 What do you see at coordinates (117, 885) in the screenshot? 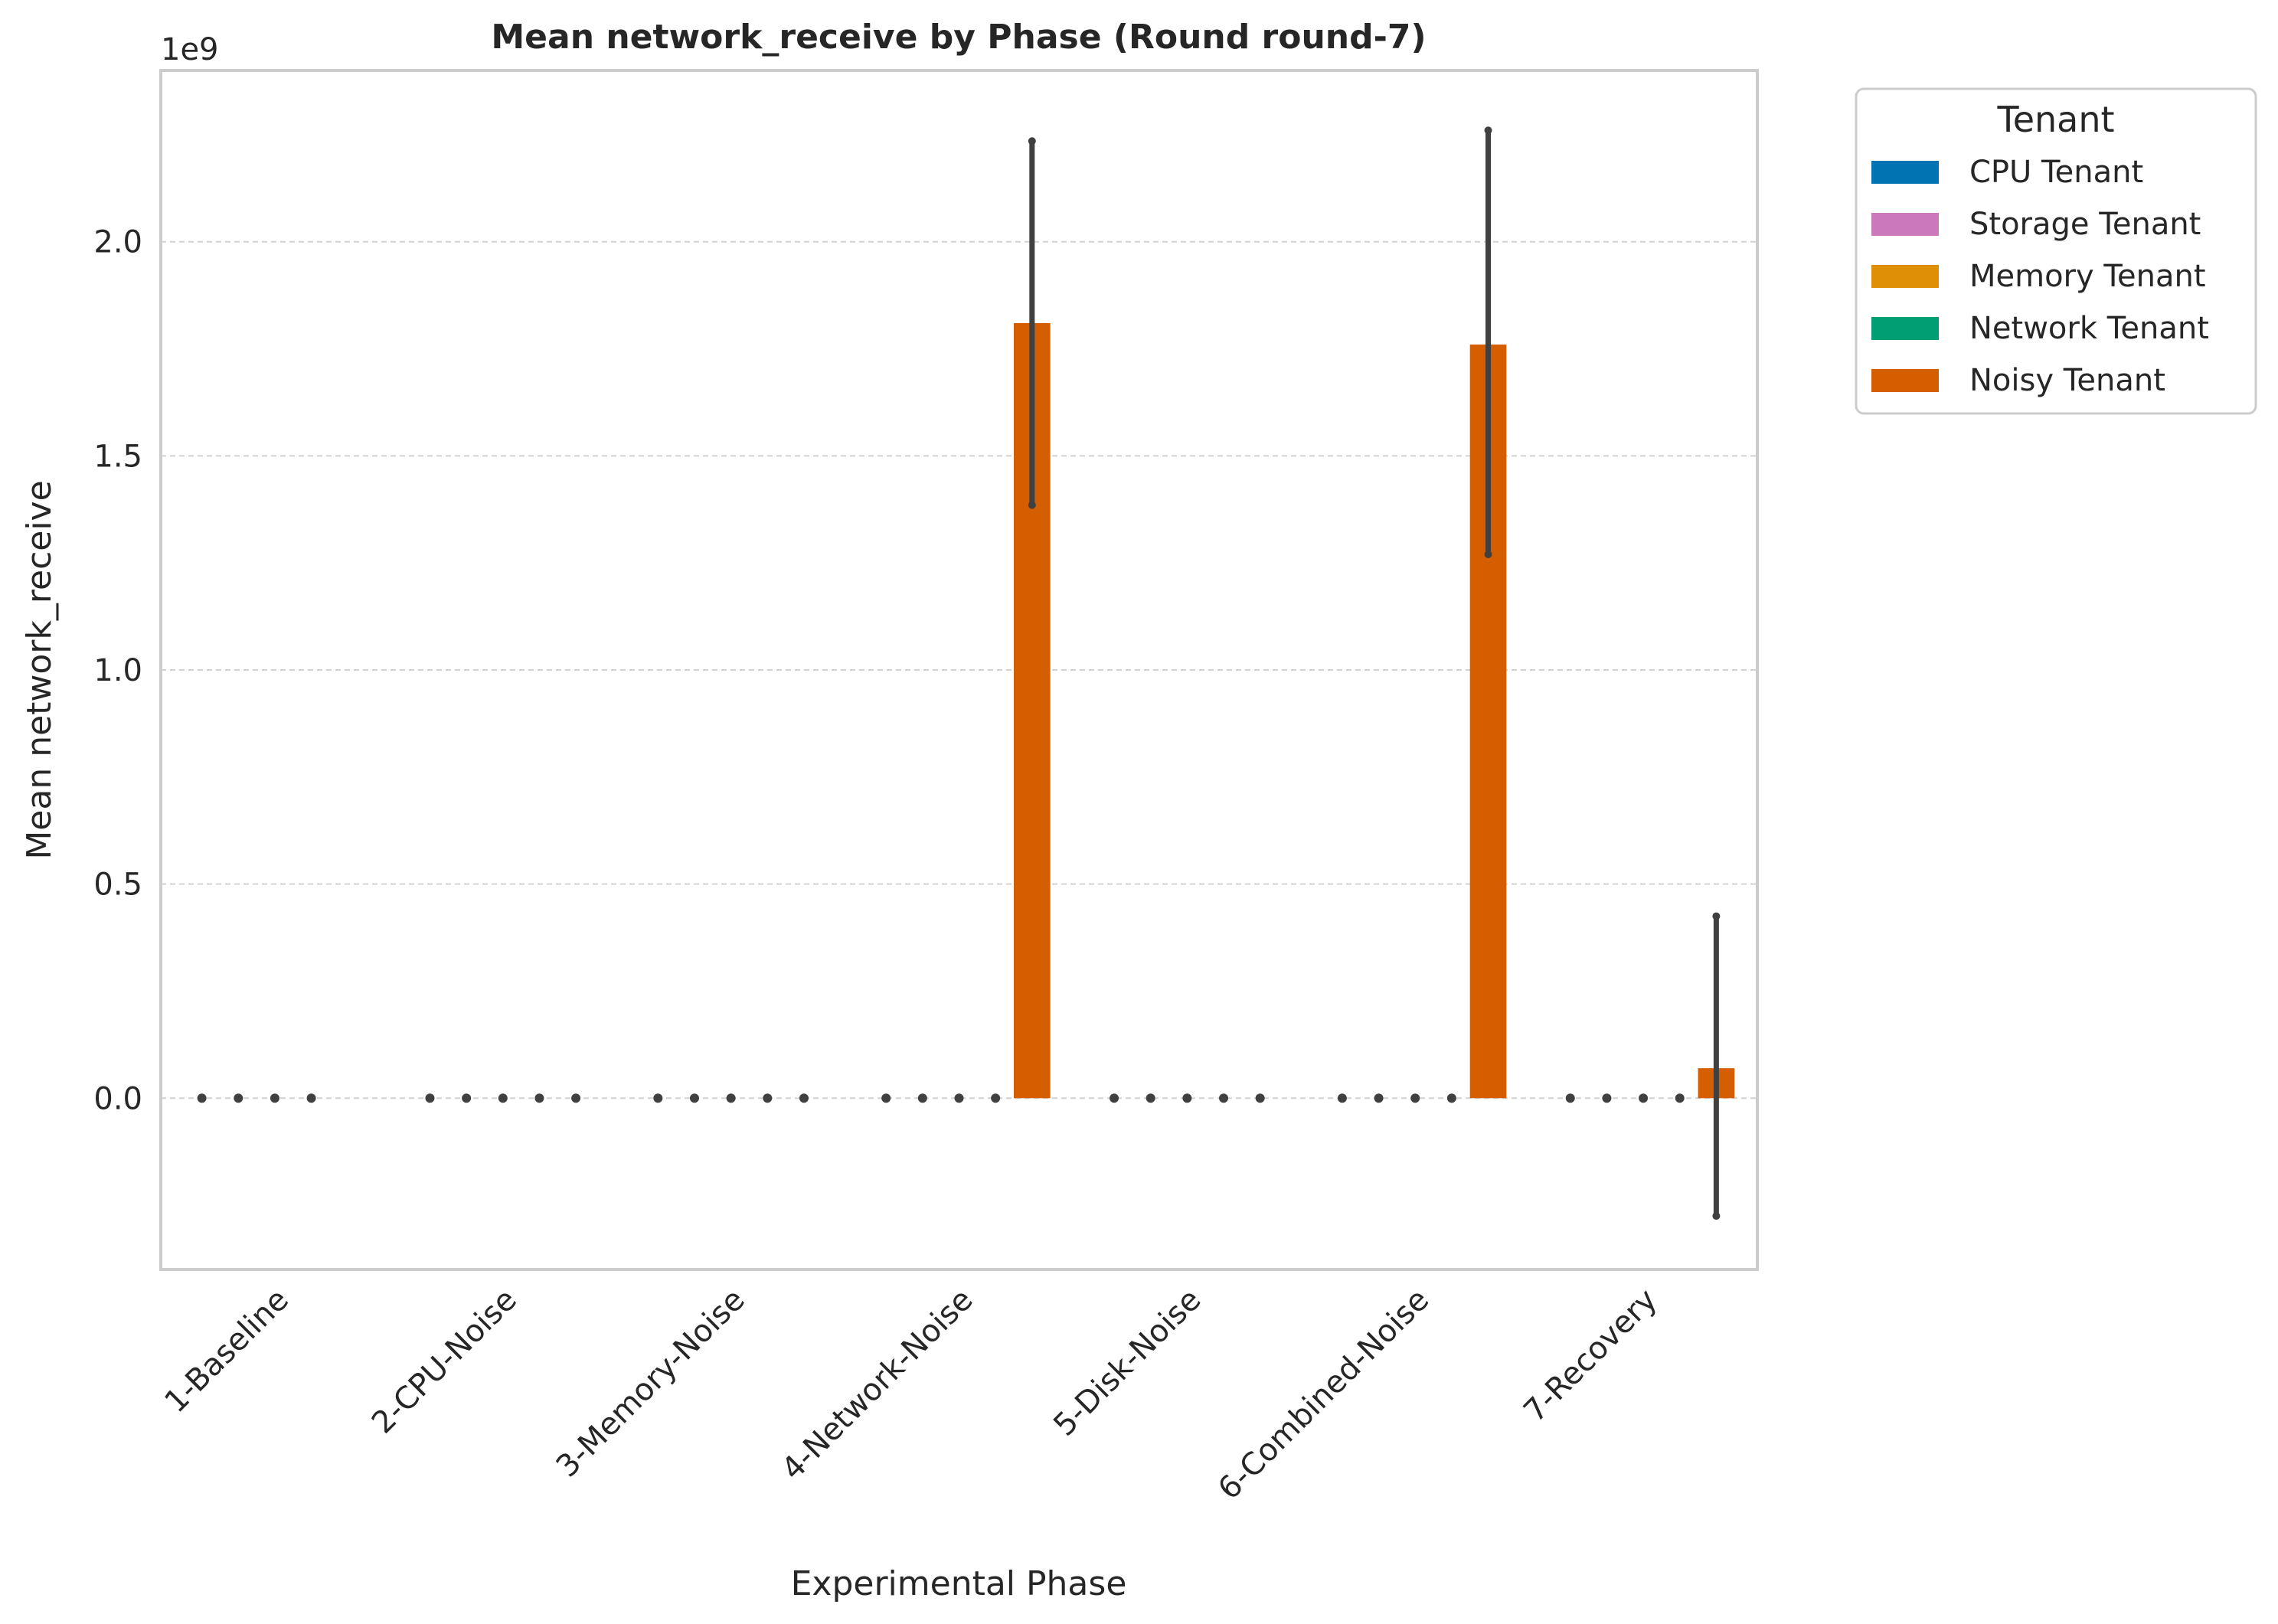
I see `y-tick-label: 0.5` at bounding box center [117, 885].